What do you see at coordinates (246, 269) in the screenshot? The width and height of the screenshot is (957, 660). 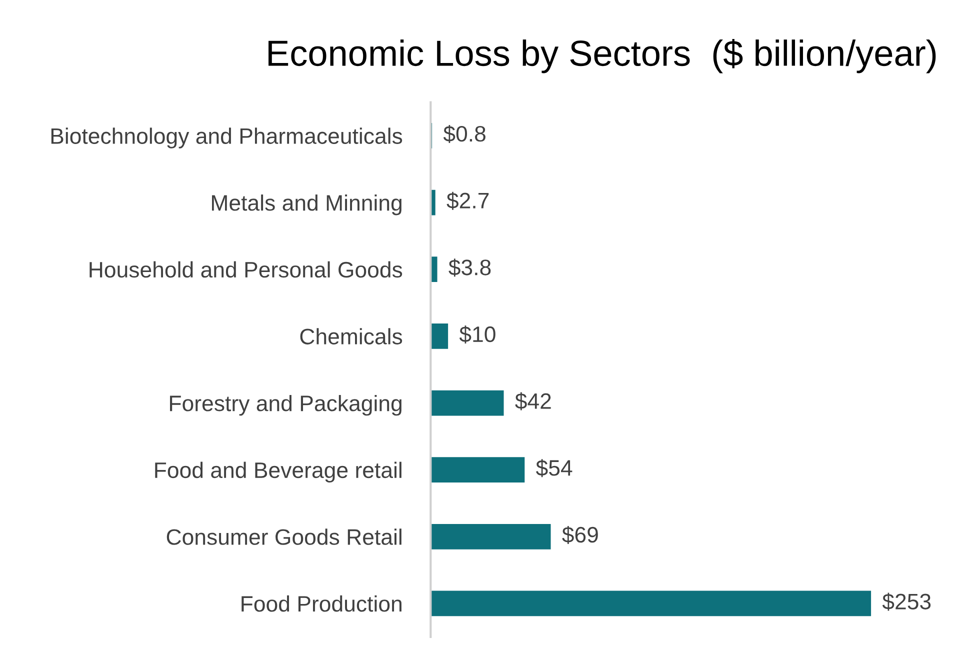 I see `y-tick-label: Household and Personal Goods` at bounding box center [246, 269].